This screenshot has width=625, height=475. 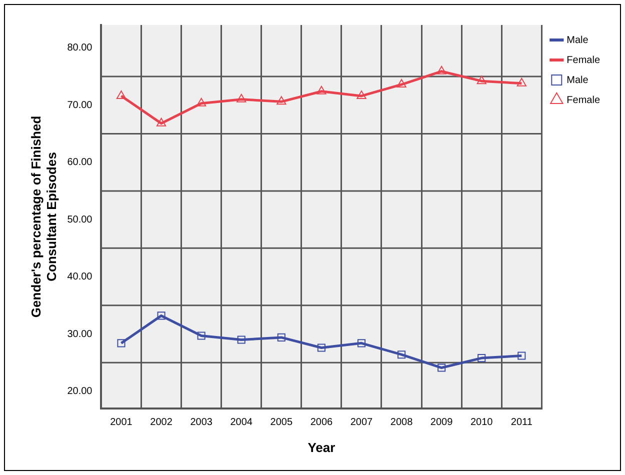 I want to click on x-tick-label: 2005, so click(x=281, y=422).